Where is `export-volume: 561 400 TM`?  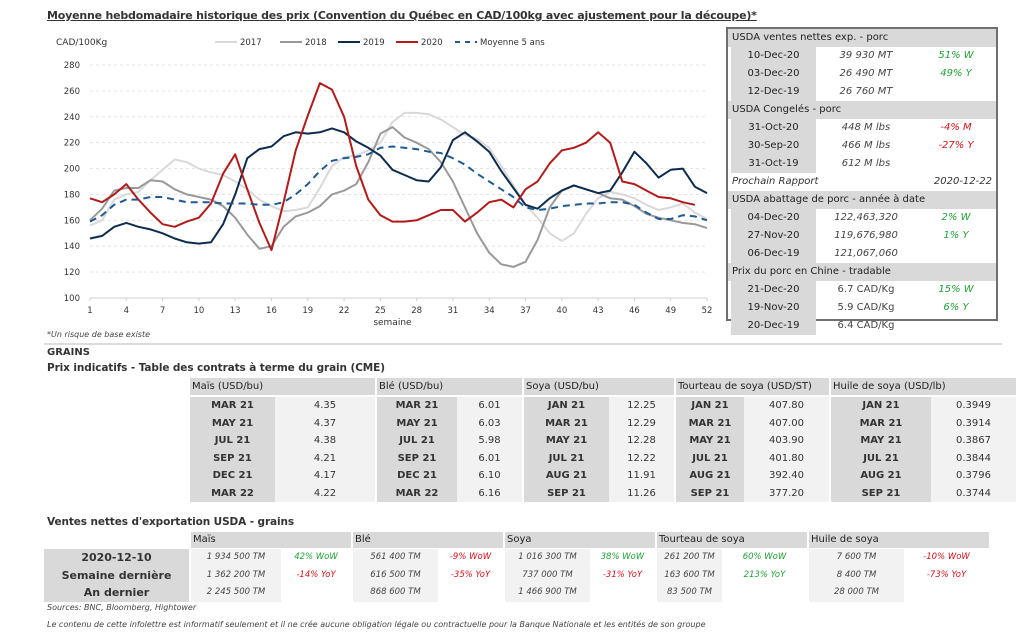 export-volume: 561 400 TM is located at coordinates (395, 558).